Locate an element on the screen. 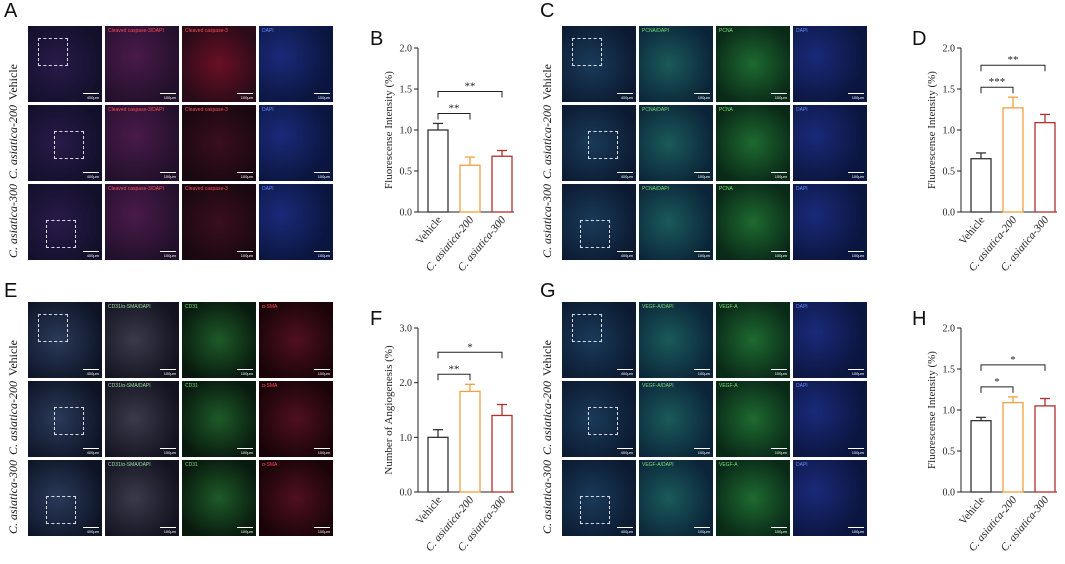  significance-label: *** is located at coordinates (997, 82).